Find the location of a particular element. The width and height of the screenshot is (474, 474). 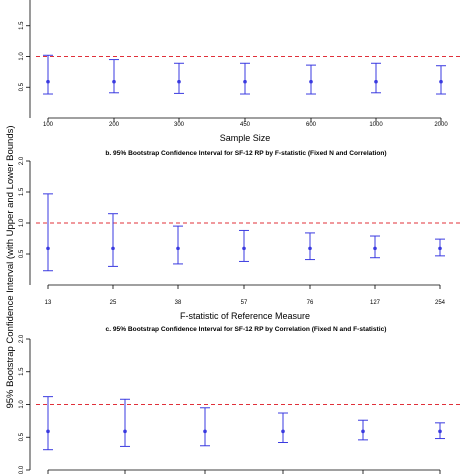

x-tick-label: 254 is located at coordinates (440, 303).